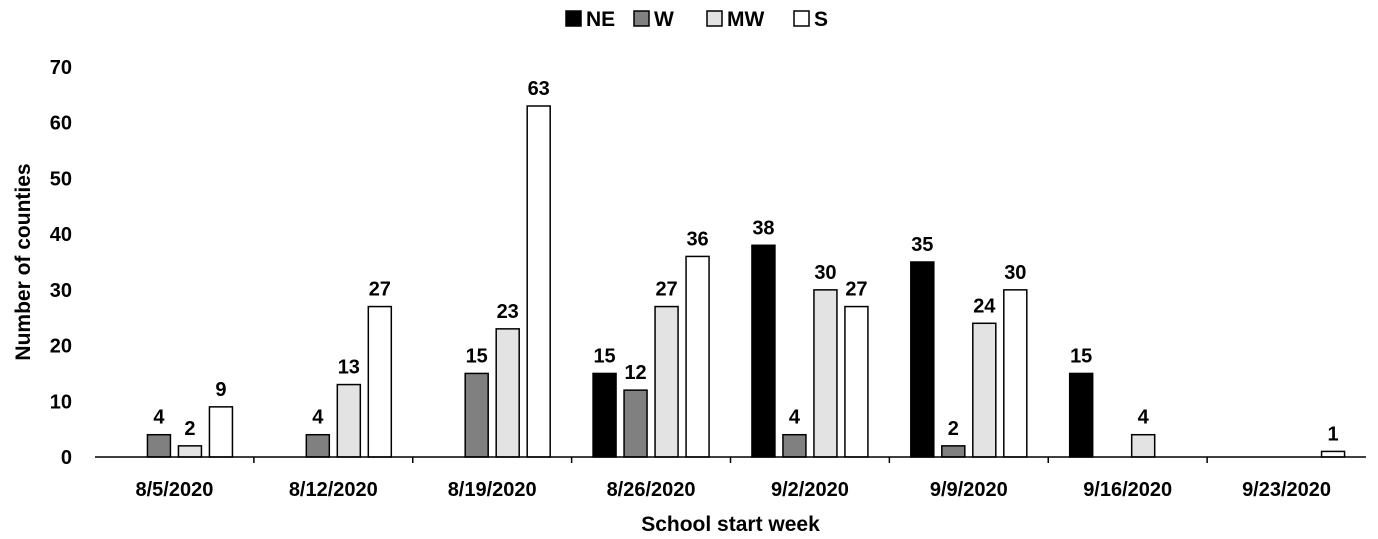 The image size is (1378, 539). What do you see at coordinates (61, 263) in the screenshot?
I see `y-axis: 0 10 20 30 40 50 60 70` at bounding box center [61, 263].